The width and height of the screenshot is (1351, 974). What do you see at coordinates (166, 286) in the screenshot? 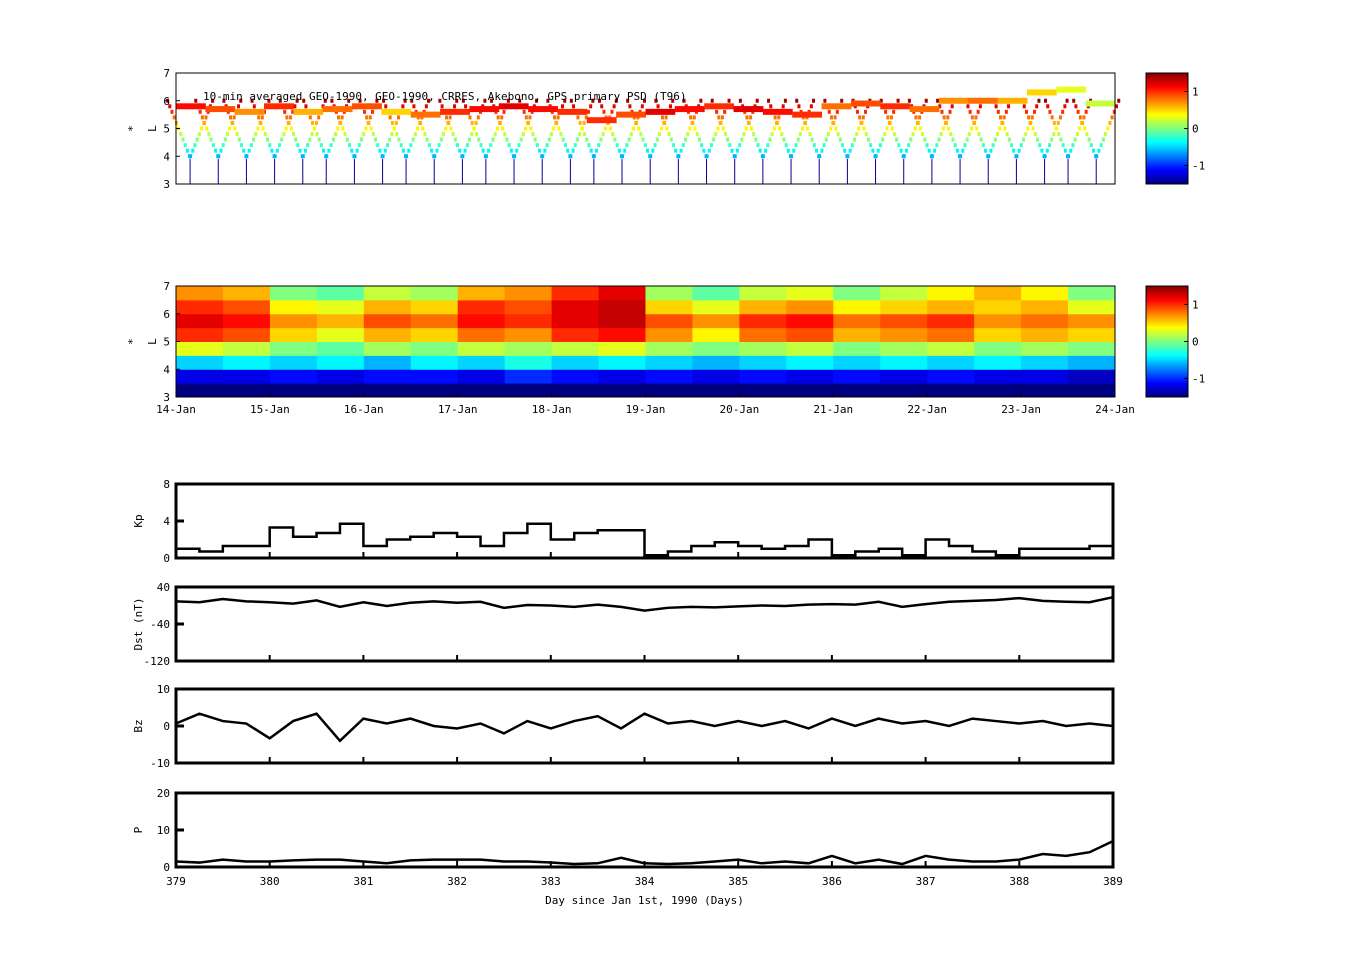
I see `y-tick-label: 7` at bounding box center [166, 286].